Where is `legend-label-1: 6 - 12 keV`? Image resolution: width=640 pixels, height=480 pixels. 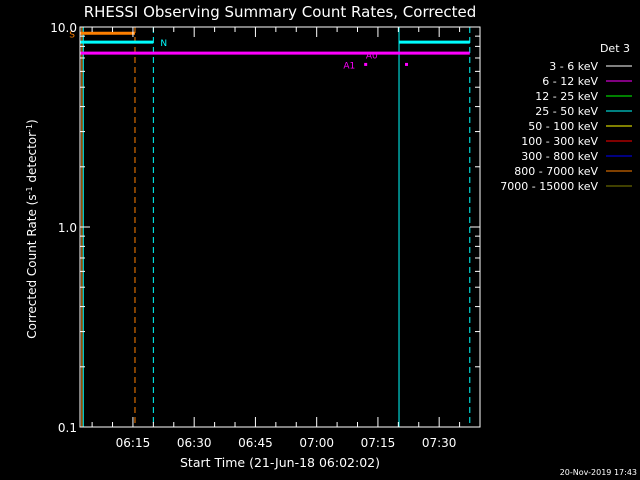 legend-label-1: 6 - 12 keV is located at coordinates (570, 81).